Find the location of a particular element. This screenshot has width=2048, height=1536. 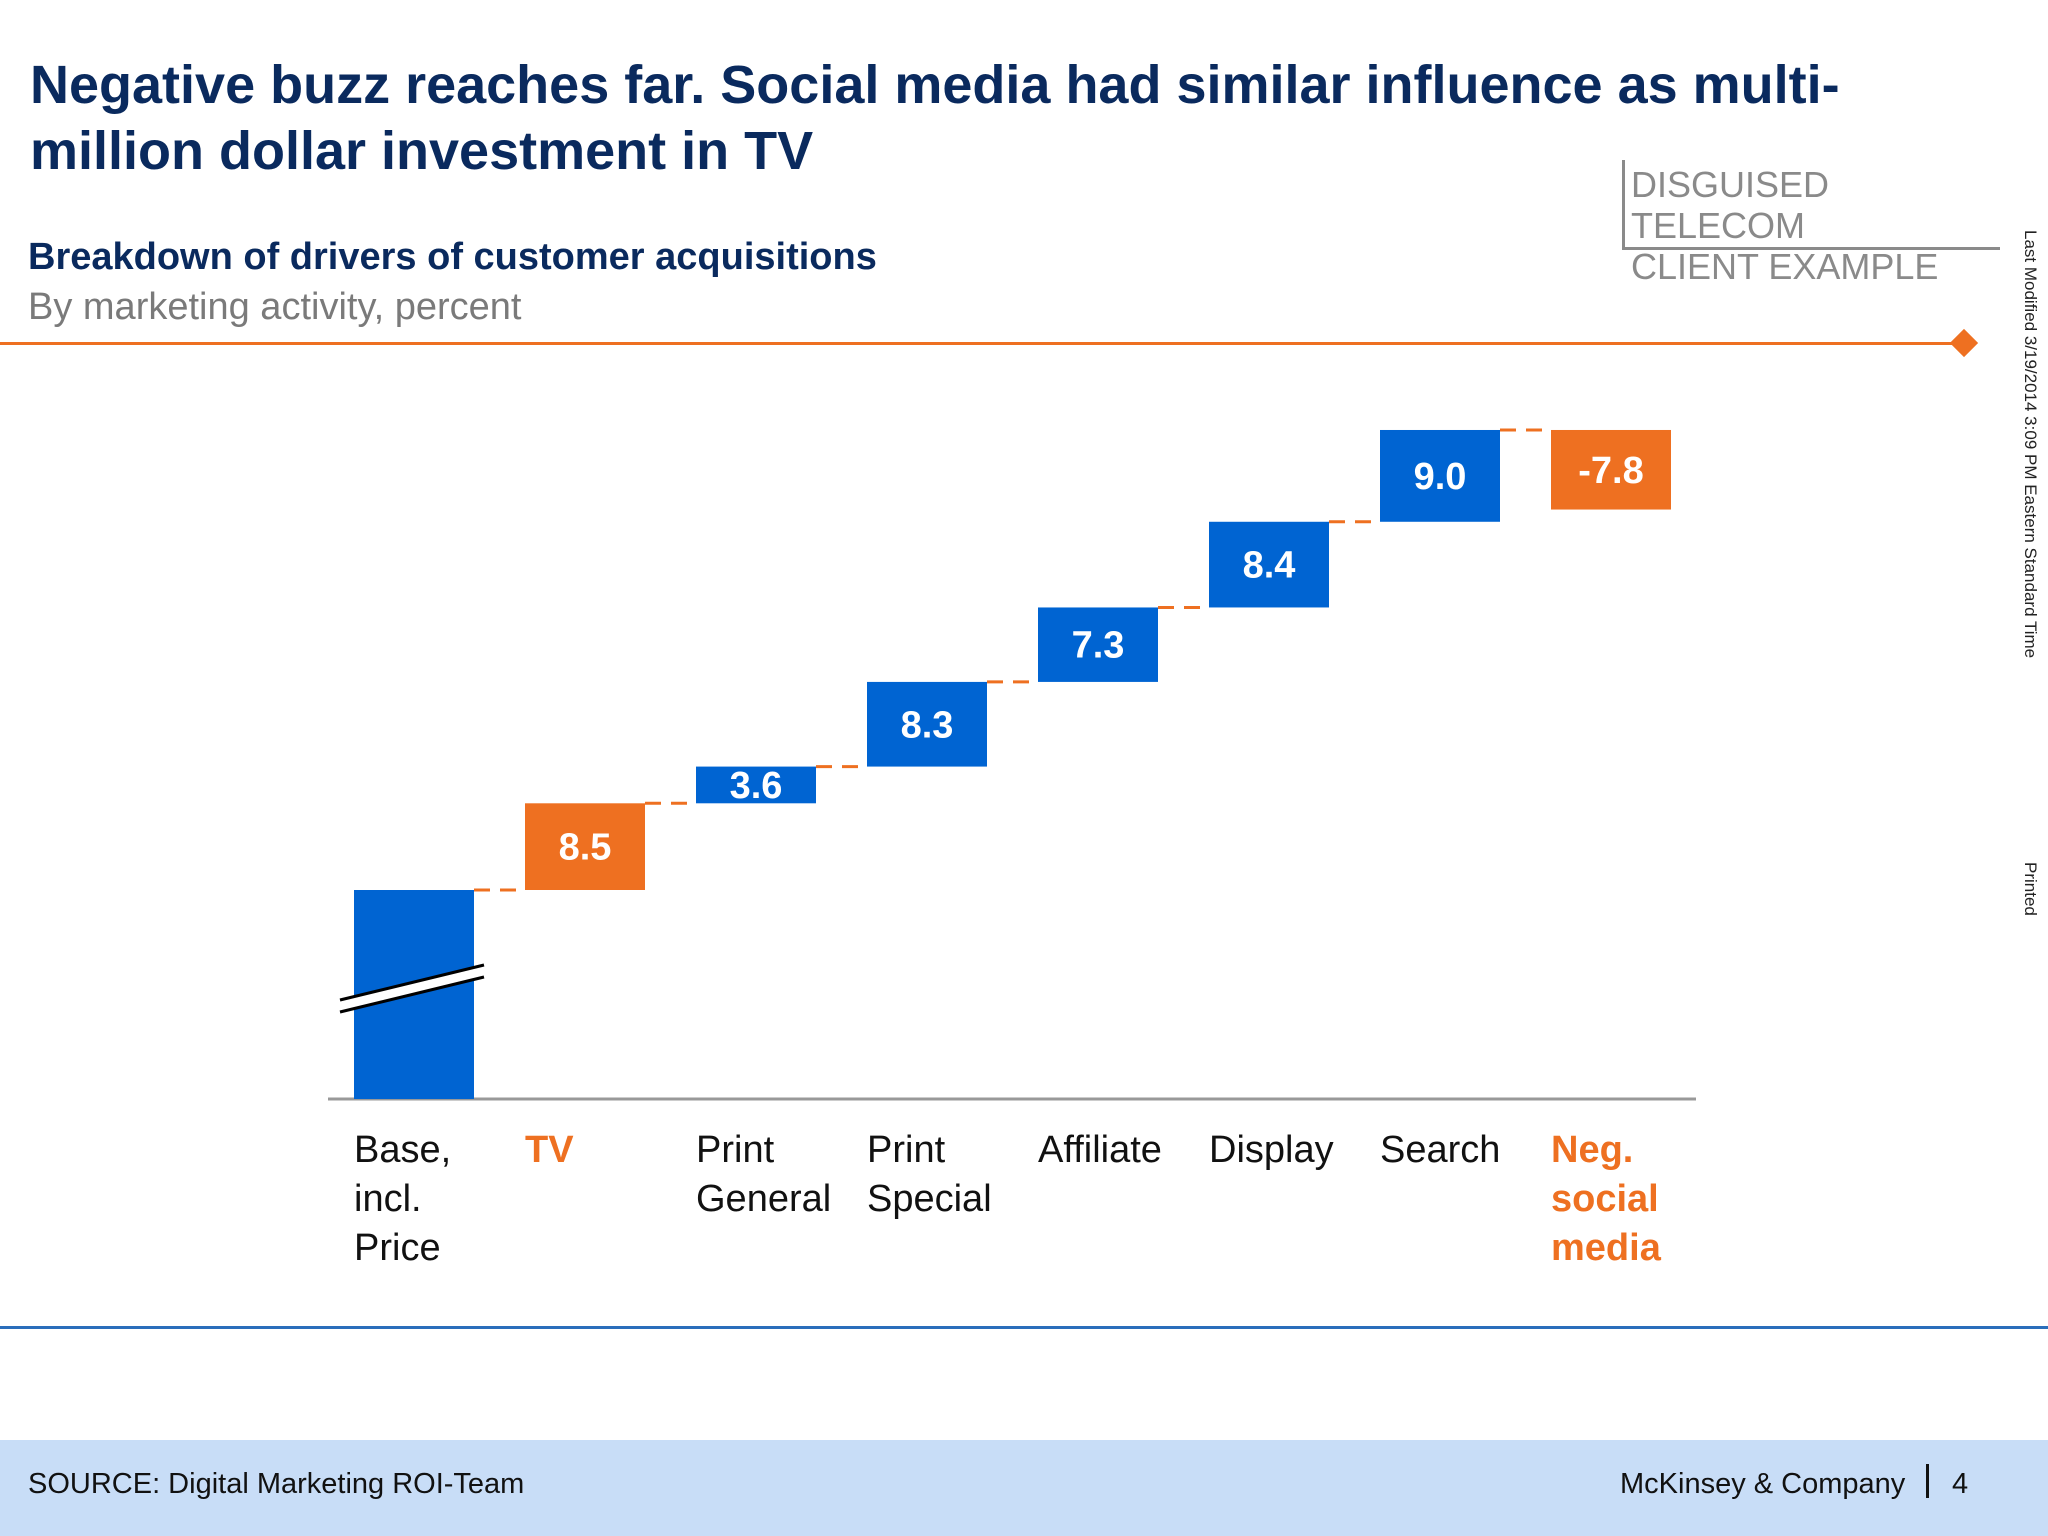

category-label-1-0: TV is located at coordinates (549, 1150).